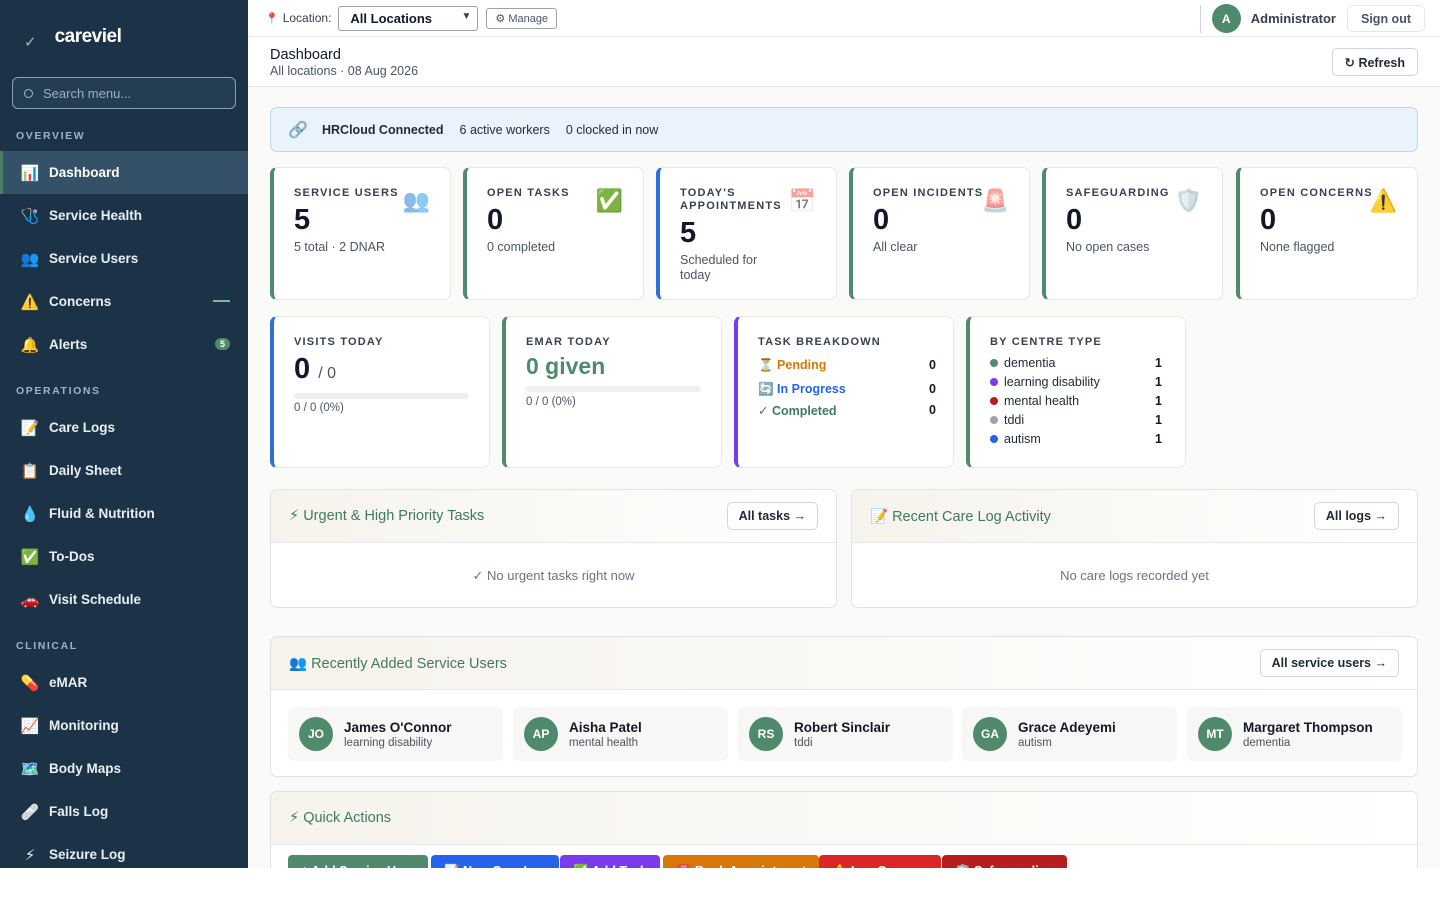 The height and width of the screenshot is (900, 1440). Describe the element at coordinates (85, 470) in the screenshot. I see `sidebar-item-label: Daily Sheet` at that location.